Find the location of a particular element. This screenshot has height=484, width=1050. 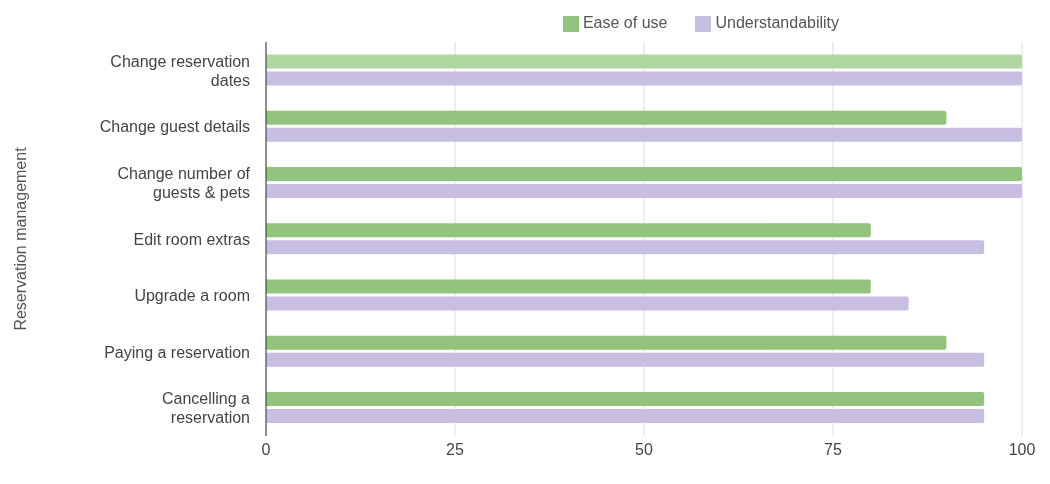

y-tick-label: Cancelling a reservation is located at coordinates (206, 407).